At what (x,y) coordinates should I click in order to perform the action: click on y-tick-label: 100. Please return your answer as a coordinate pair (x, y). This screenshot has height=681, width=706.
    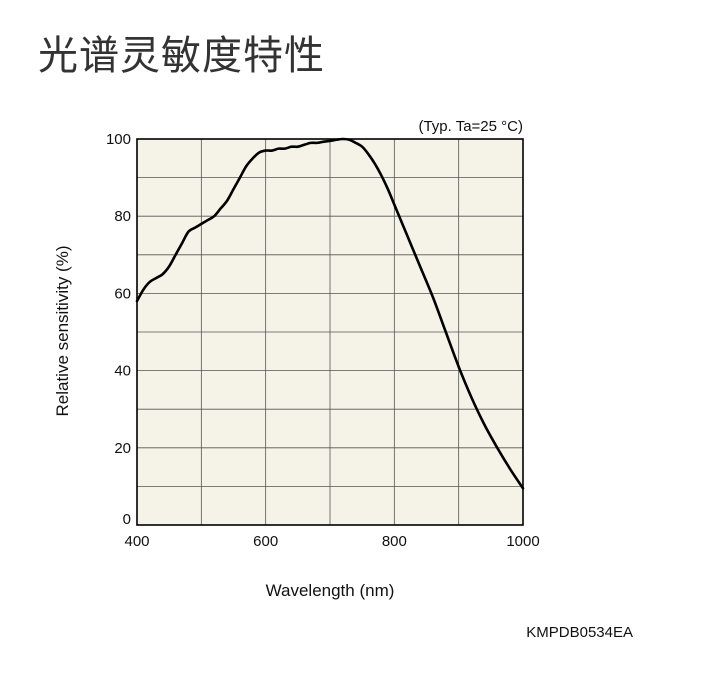
    Looking at the image, I should click on (118, 139).